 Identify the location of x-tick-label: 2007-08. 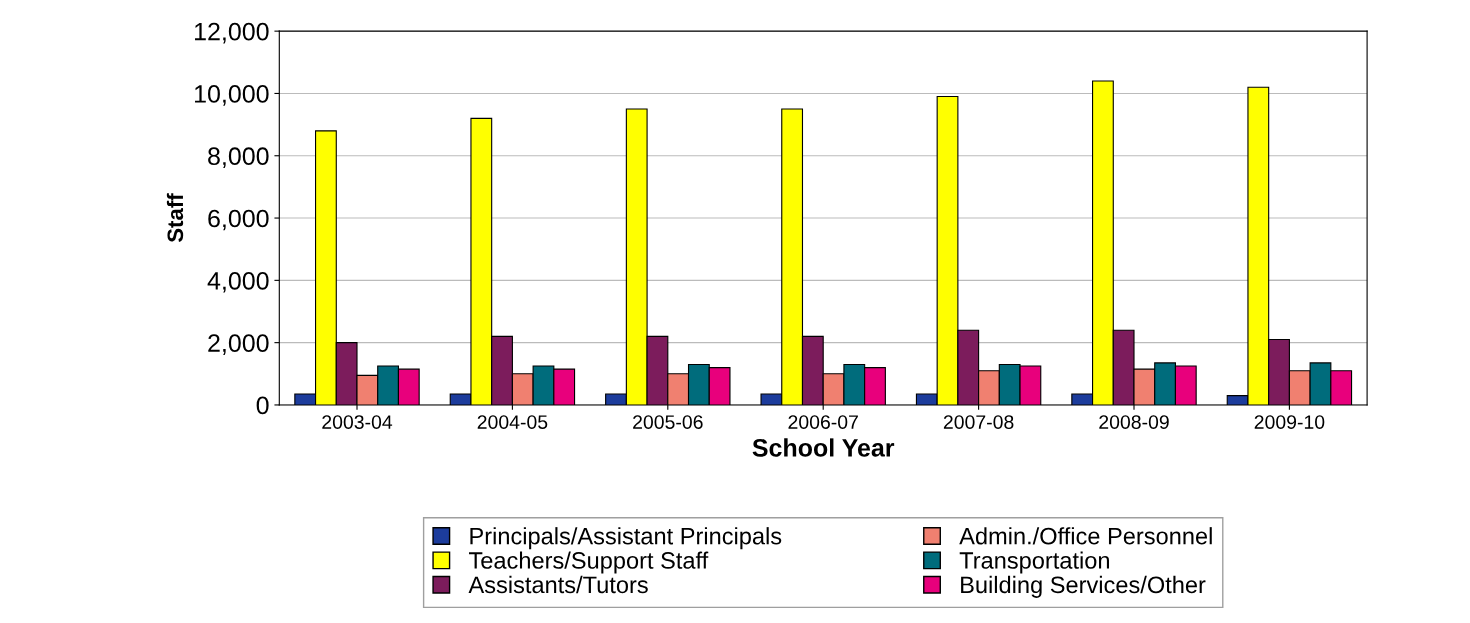
(978, 422).